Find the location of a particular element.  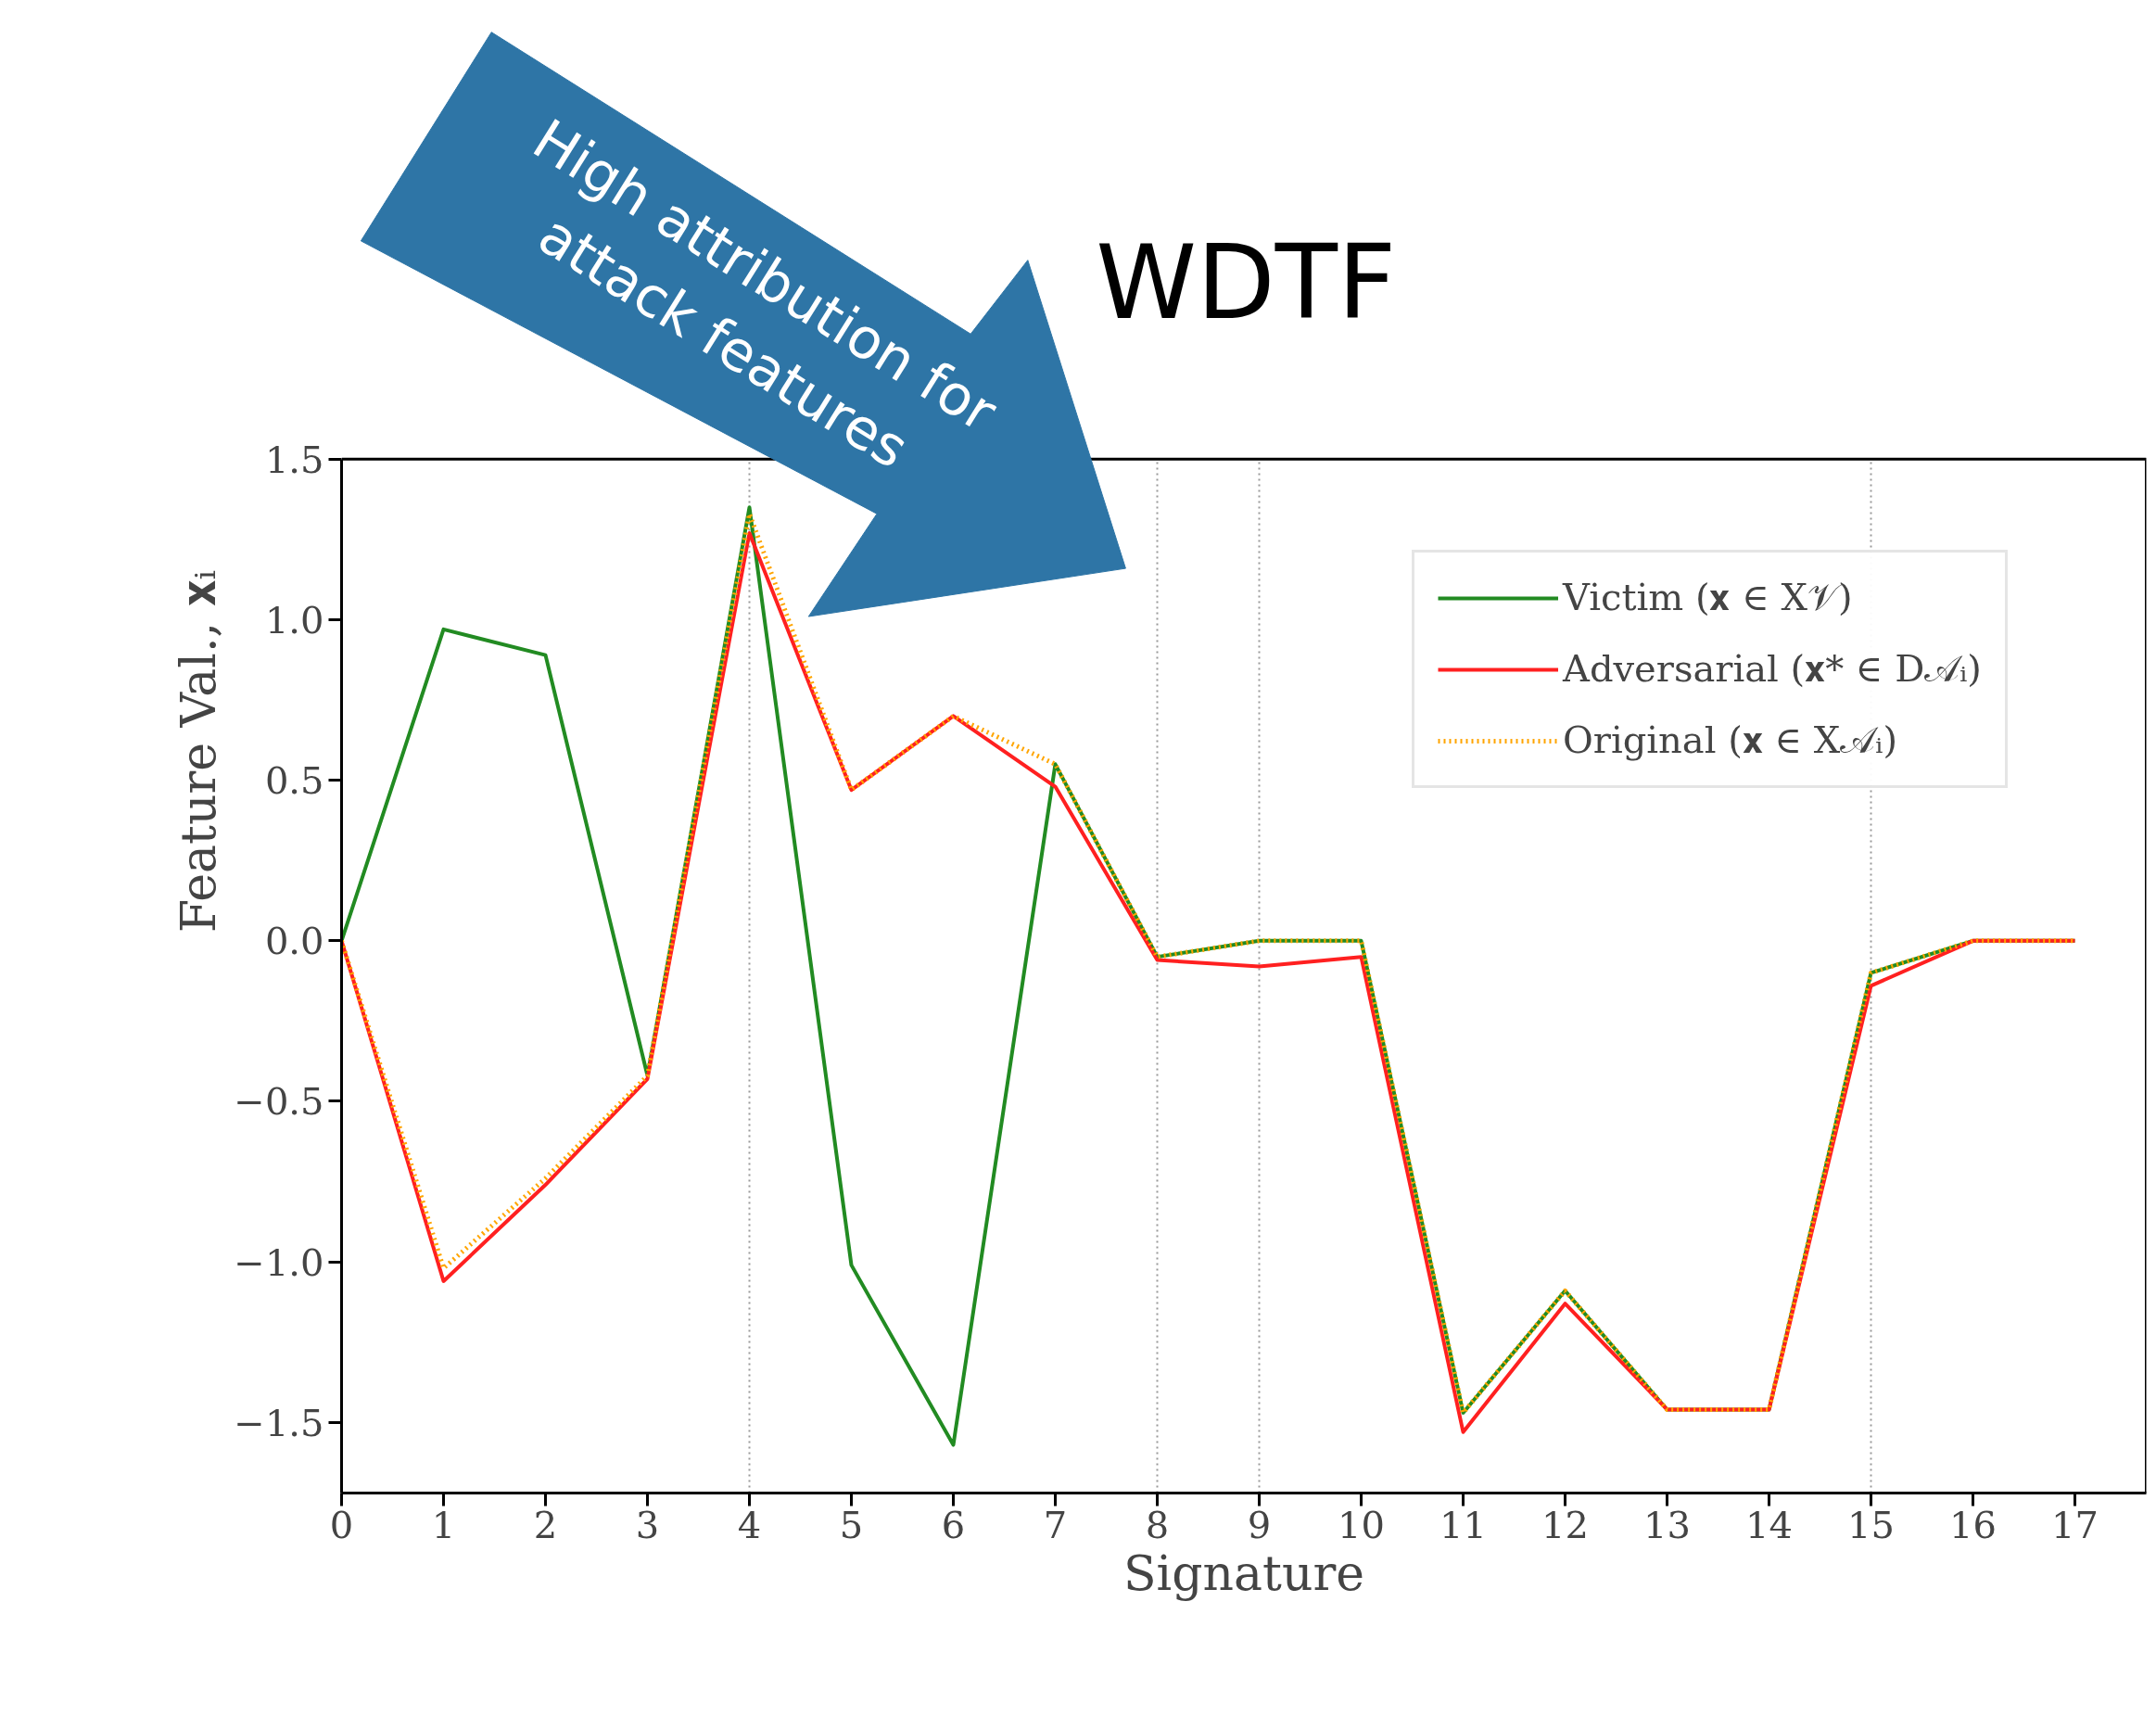

y-tick-label: 0.0 is located at coordinates (294, 941).